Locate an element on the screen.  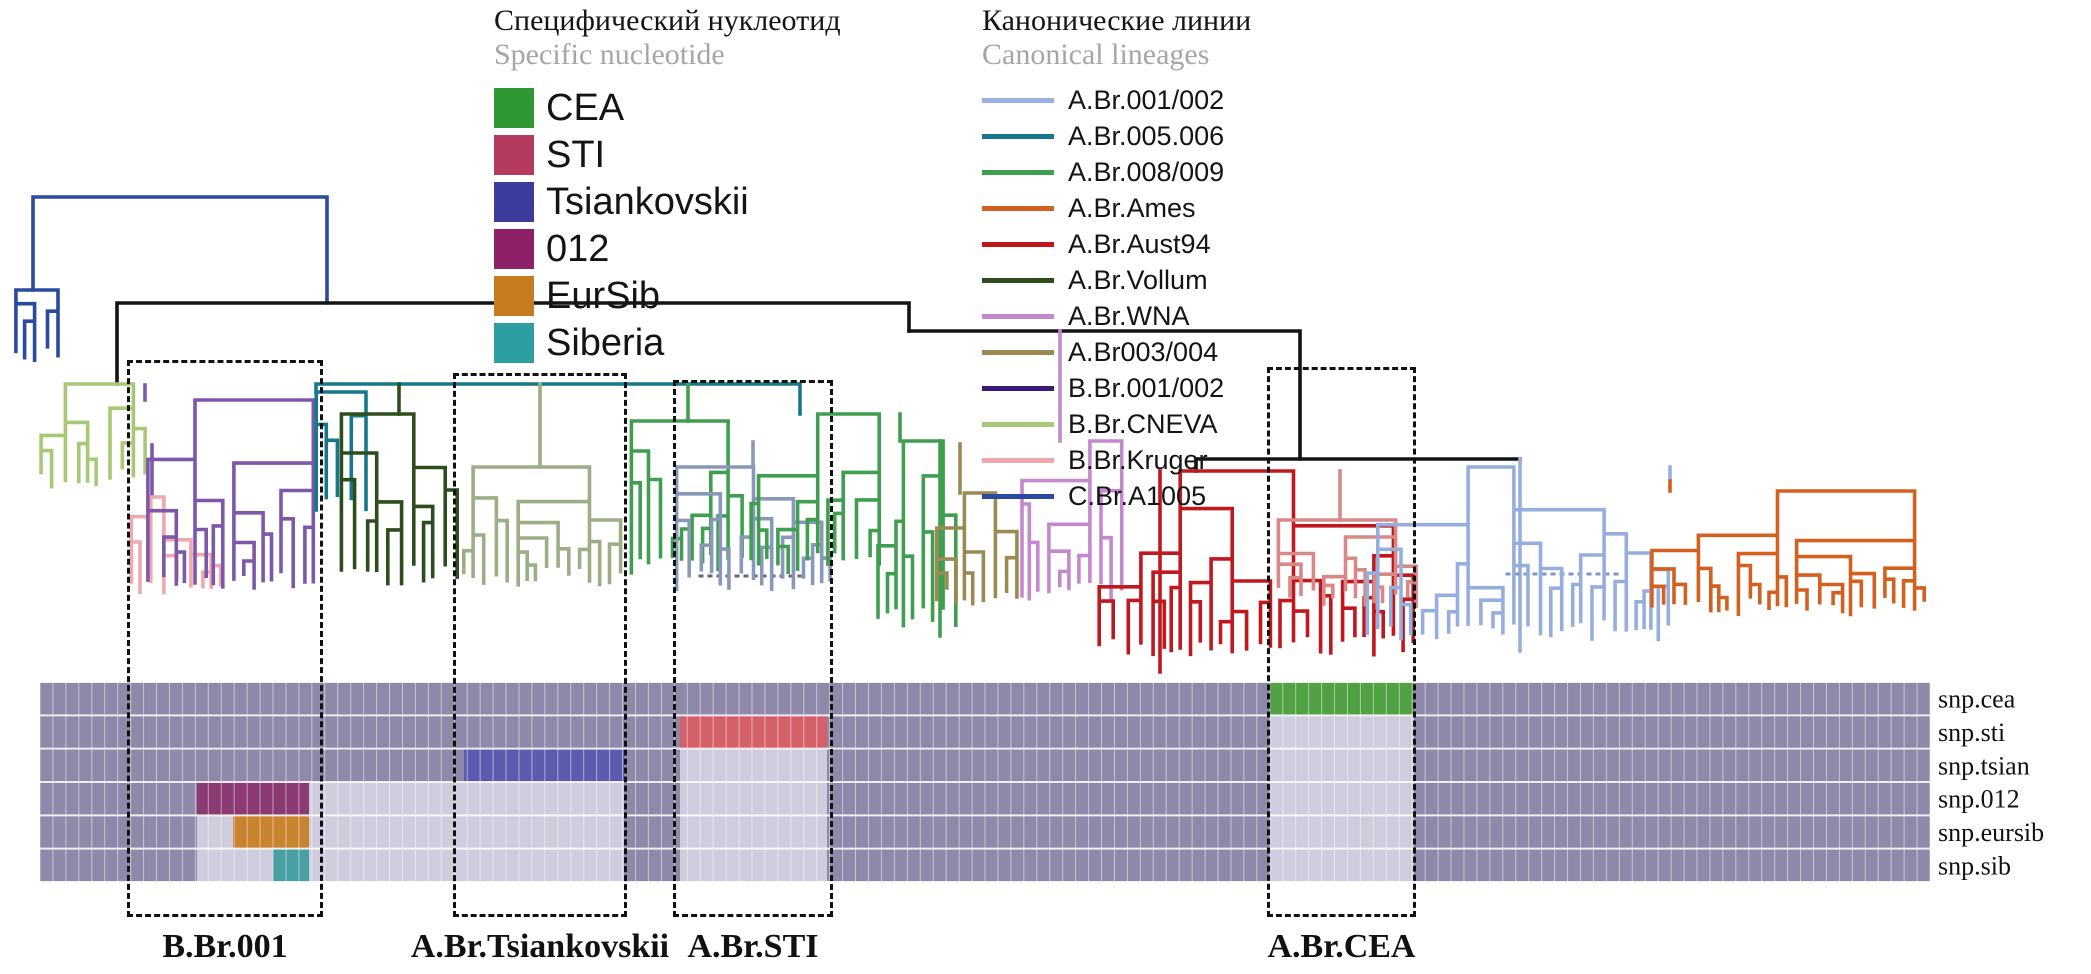
clade-box-label: B.Br.001 is located at coordinates (225, 946).